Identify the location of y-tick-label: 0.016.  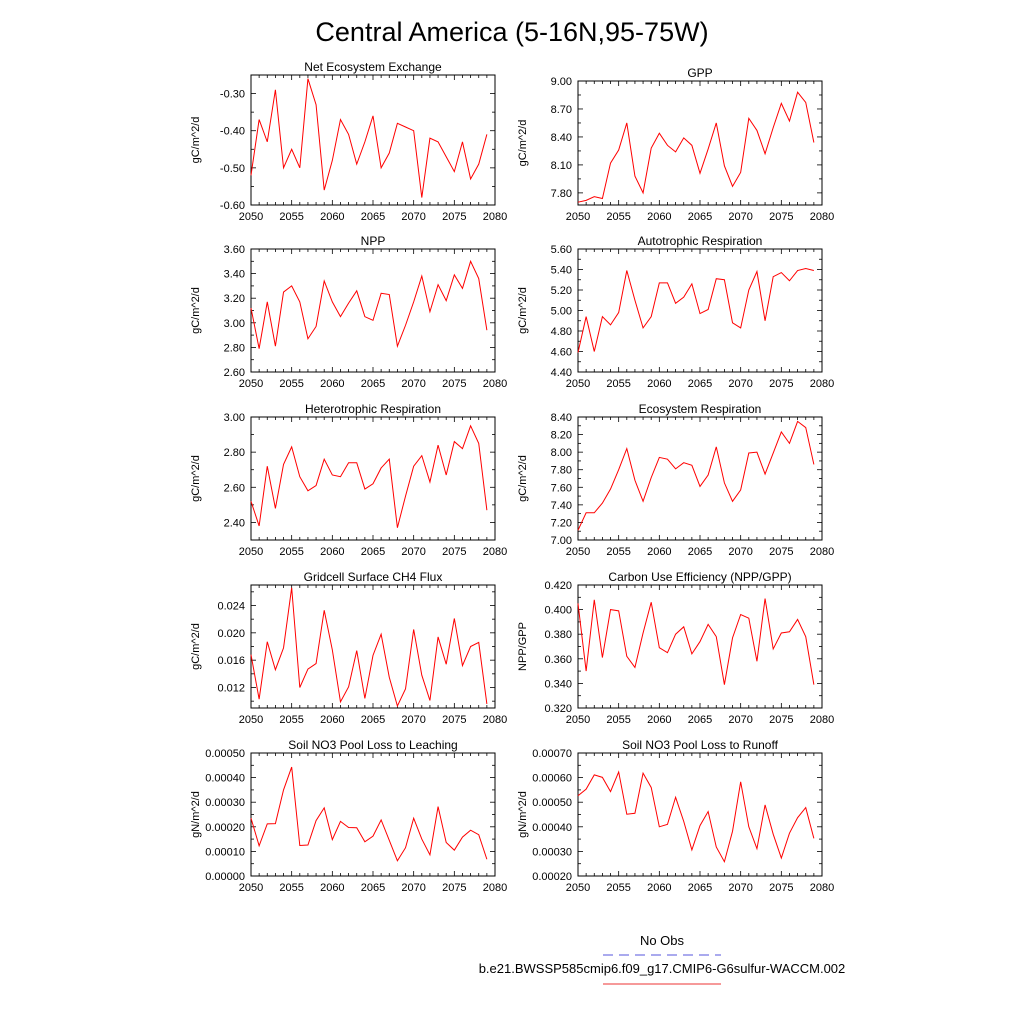
(231, 661).